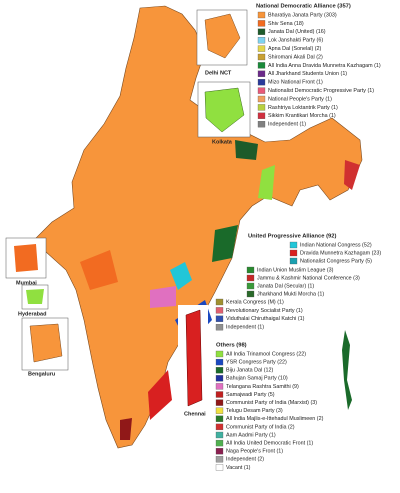 The image size is (400, 493). I want to click on legend-title: Others (98), so click(231, 346).